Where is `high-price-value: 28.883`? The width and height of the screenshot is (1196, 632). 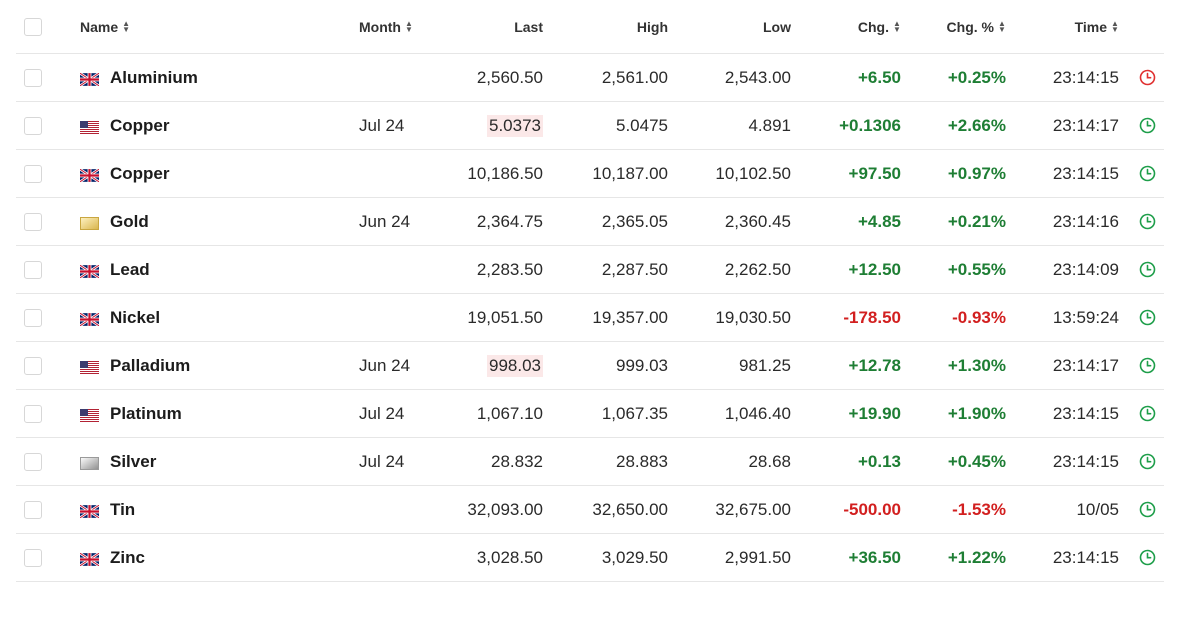 high-price-value: 28.883 is located at coordinates (642, 461).